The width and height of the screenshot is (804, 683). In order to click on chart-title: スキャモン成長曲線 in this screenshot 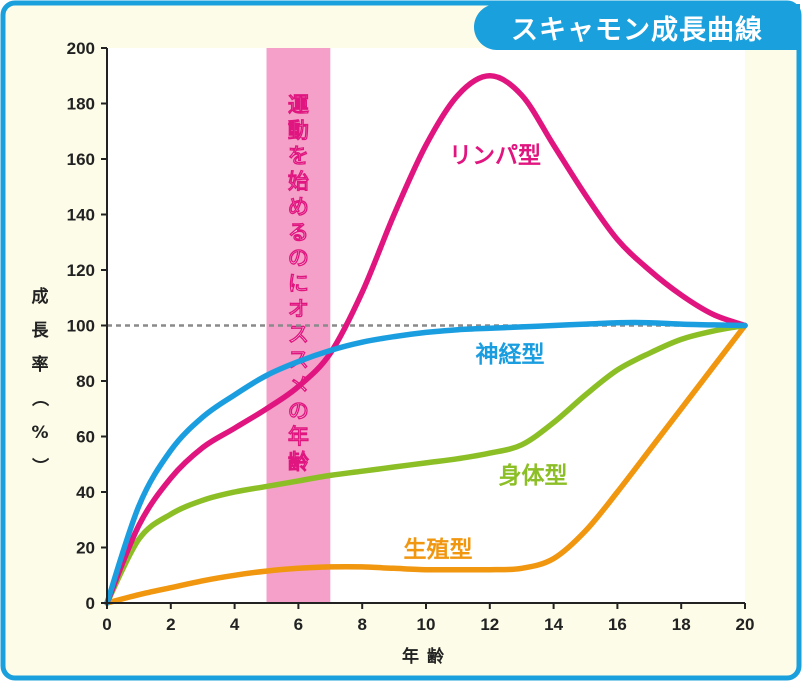, I will do `click(637, 27)`.